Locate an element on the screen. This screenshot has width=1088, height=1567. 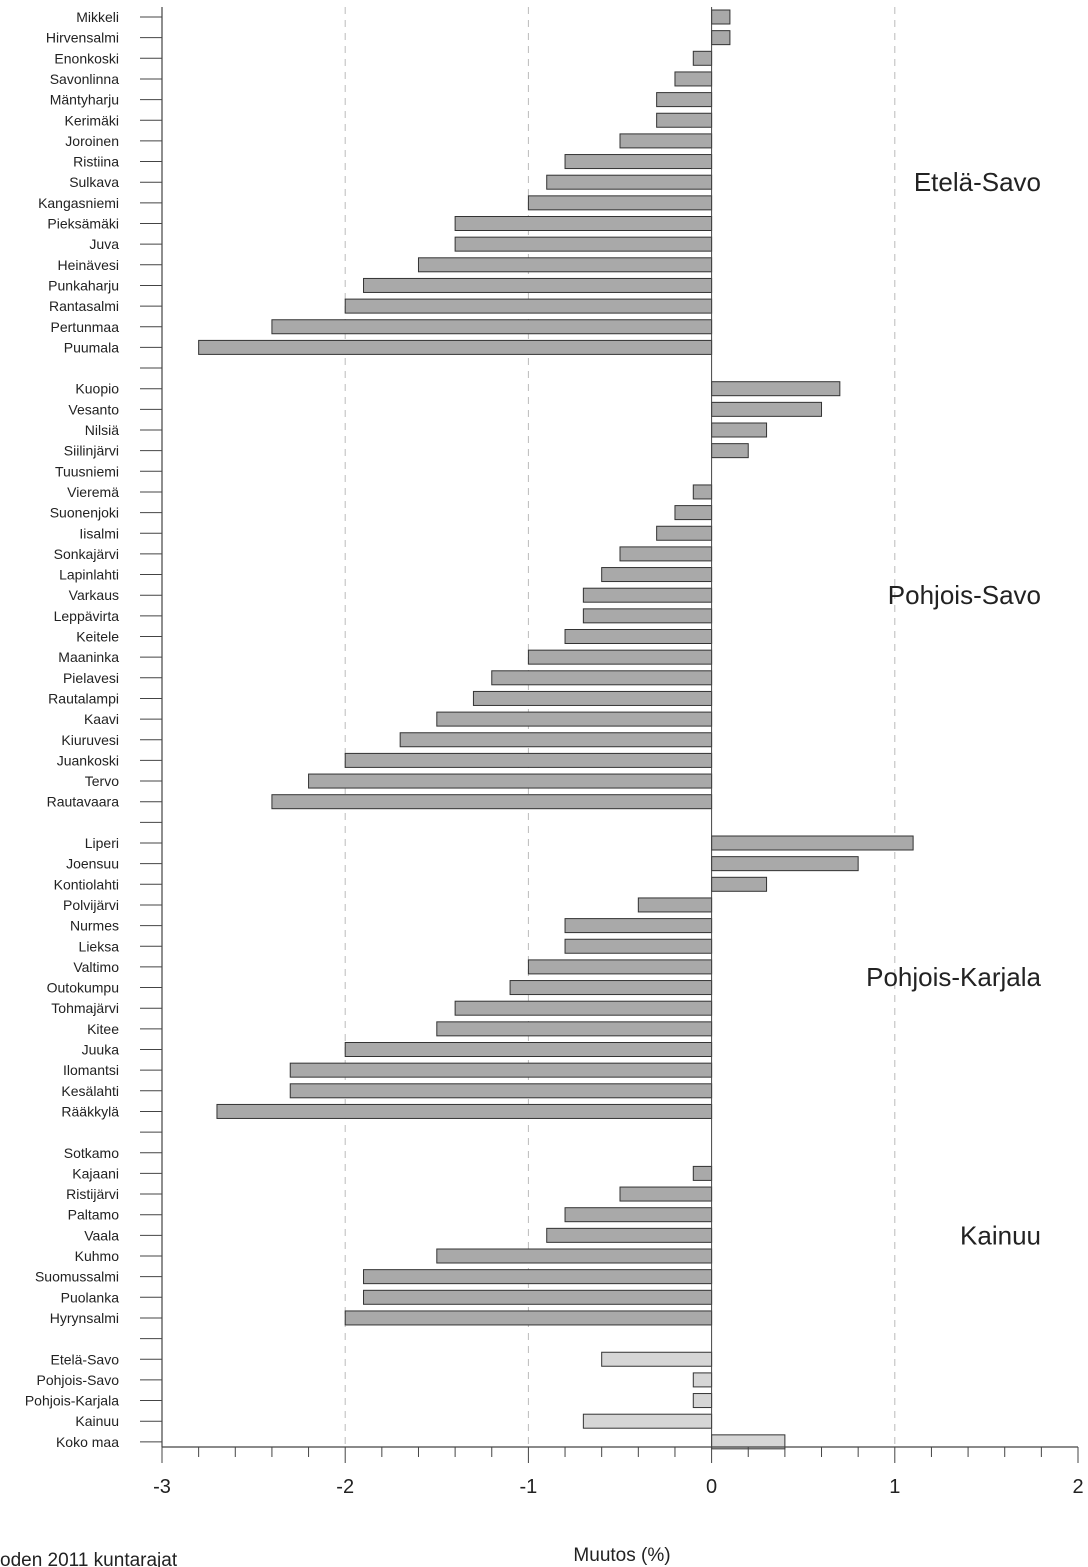
bar-ilomantsi is located at coordinates (501, 1070).